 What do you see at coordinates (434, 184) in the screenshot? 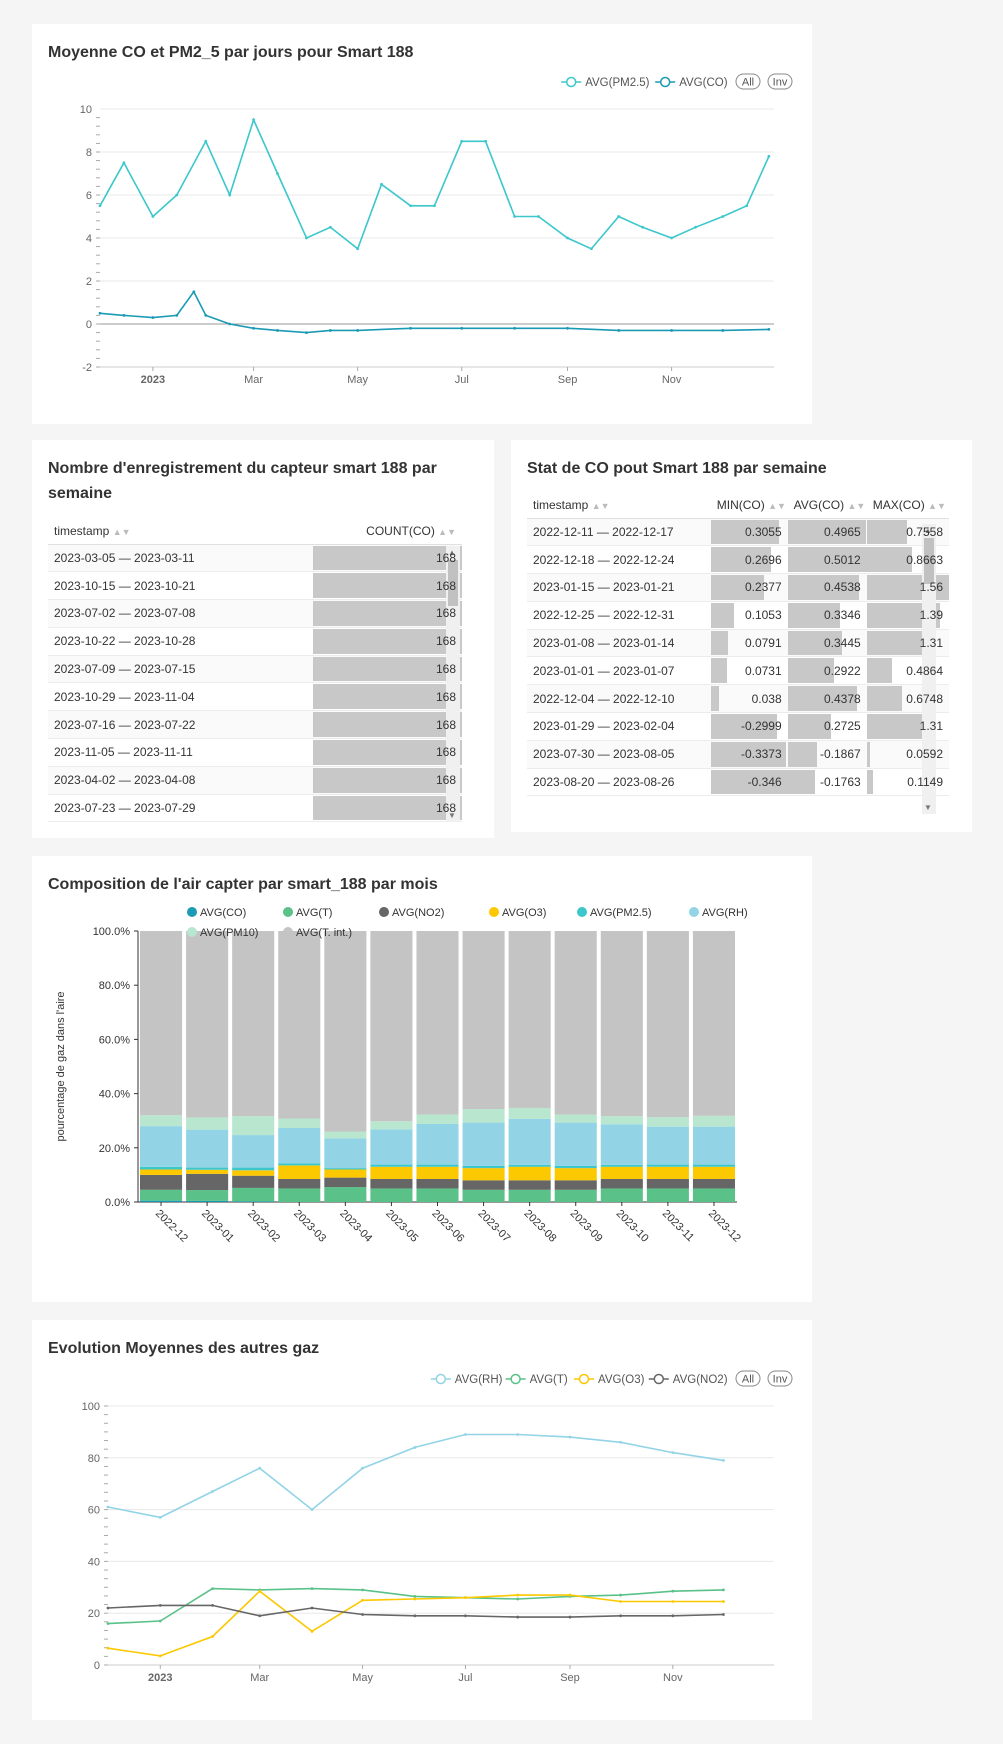
I see `series-line-avg-pm2-5-` at bounding box center [434, 184].